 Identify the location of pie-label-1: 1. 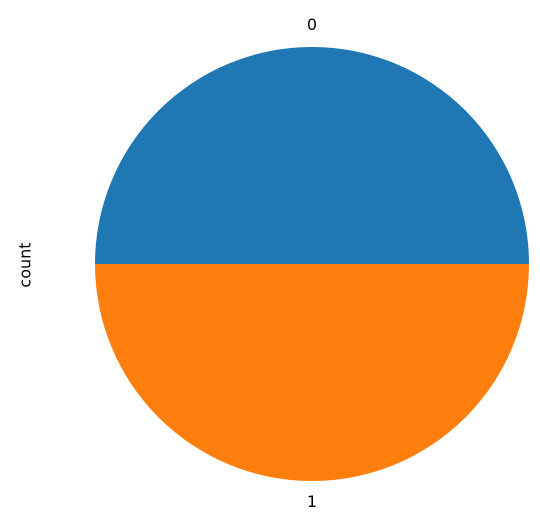
(312, 501).